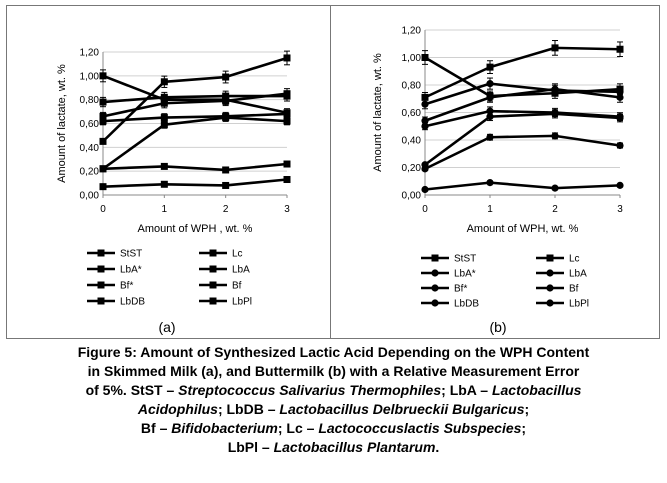  I want to click on panel-b-series-5-line, so click(522, 139).